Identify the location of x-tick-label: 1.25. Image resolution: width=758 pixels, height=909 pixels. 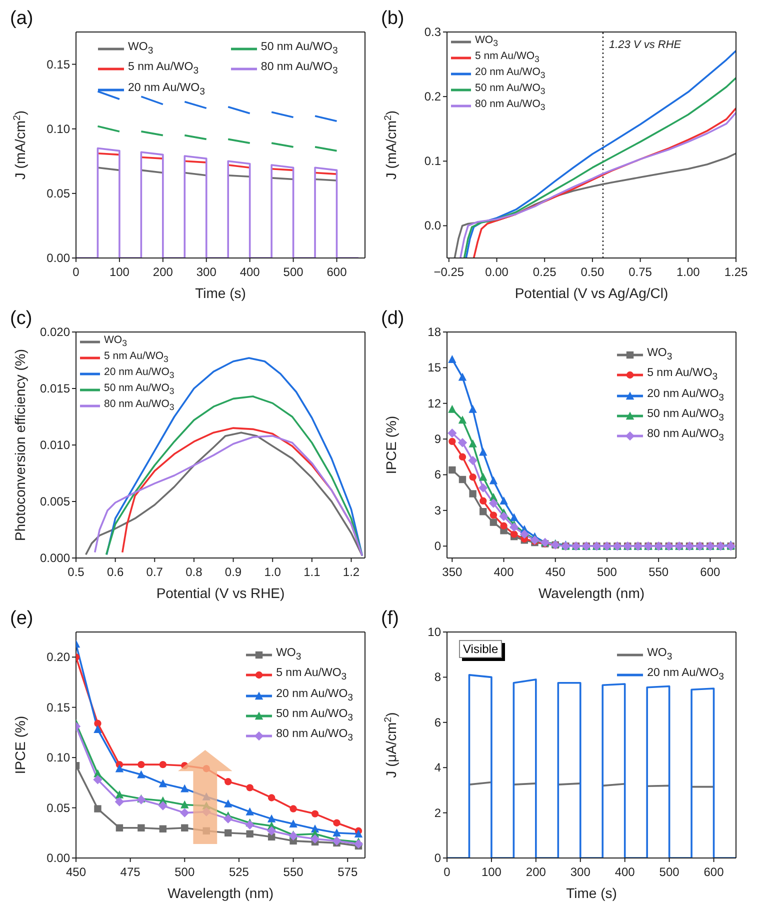
(736, 272).